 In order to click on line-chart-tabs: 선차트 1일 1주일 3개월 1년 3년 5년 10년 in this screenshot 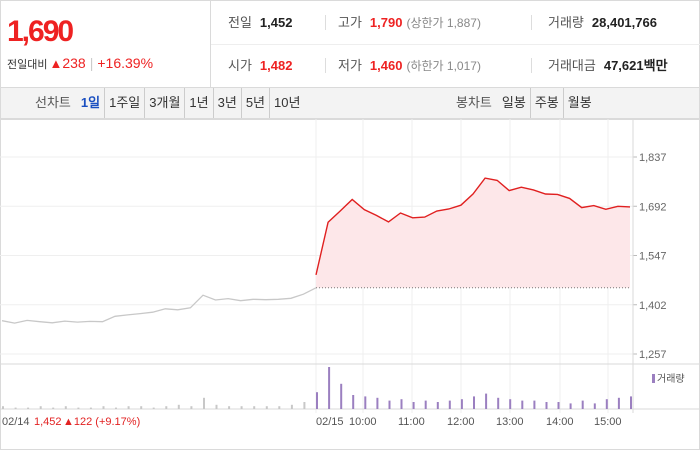, I will do `click(169, 103)`.